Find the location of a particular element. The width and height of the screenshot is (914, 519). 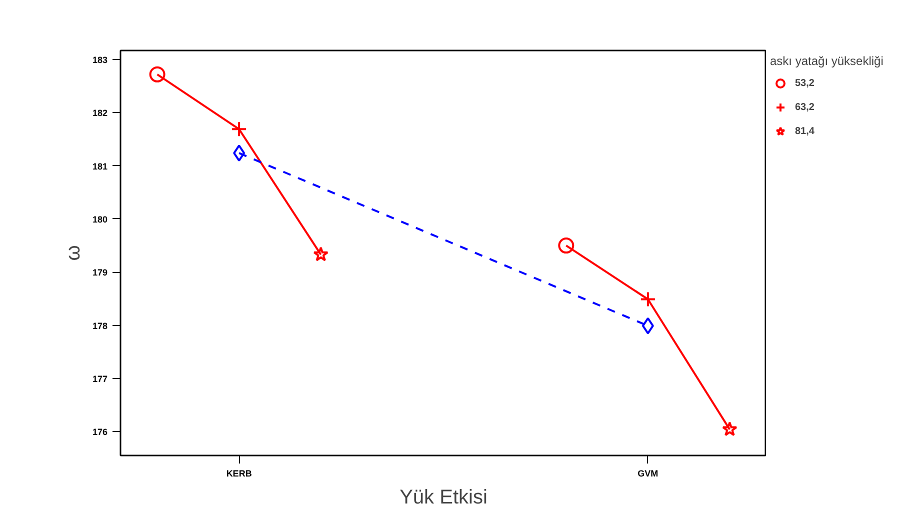

y-axis-title: ω is located at coordinates (73, 253).